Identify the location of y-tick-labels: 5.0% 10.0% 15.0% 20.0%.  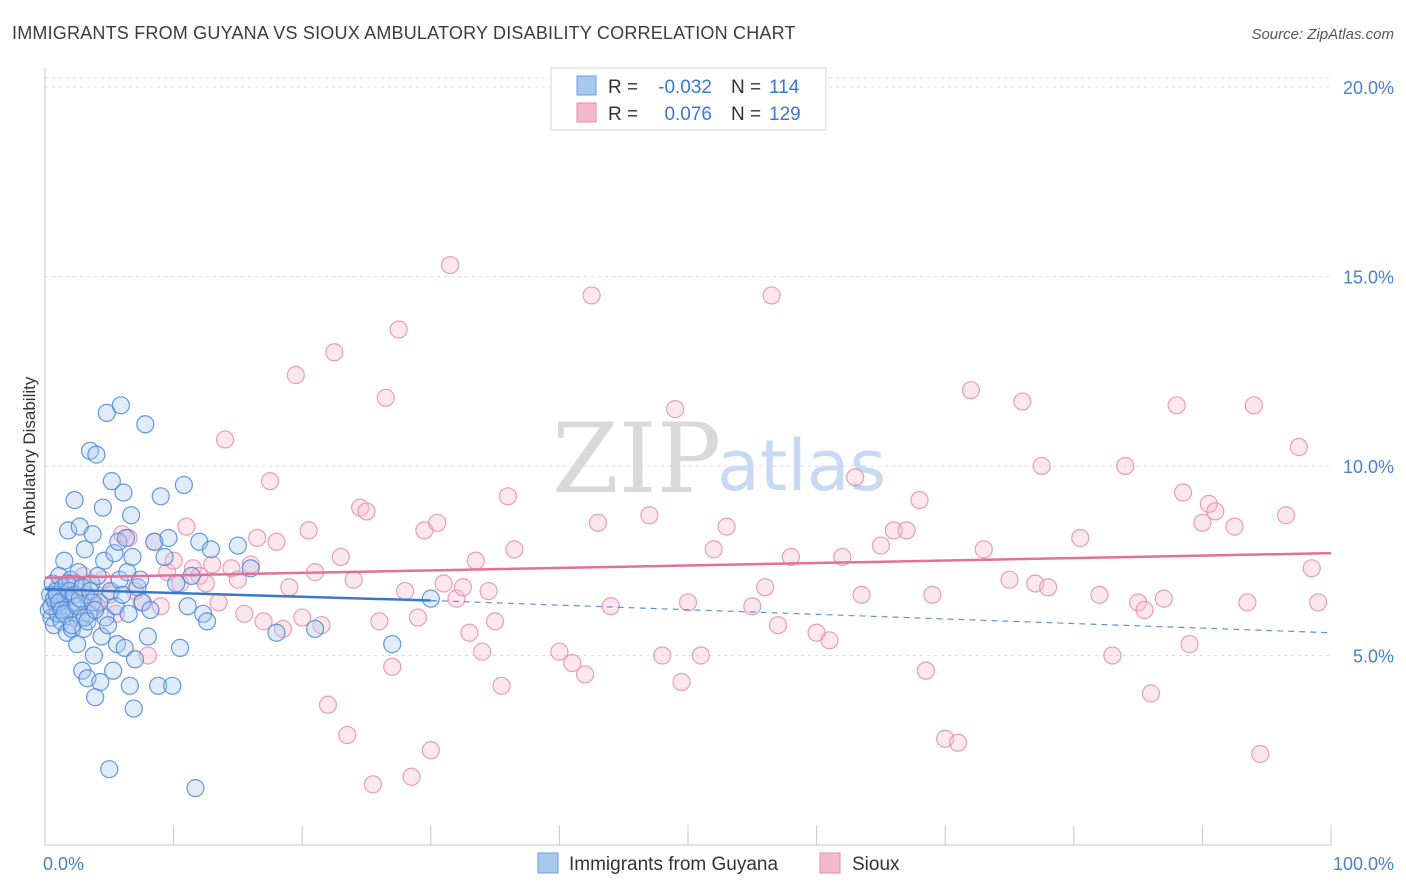
(1368, 372).